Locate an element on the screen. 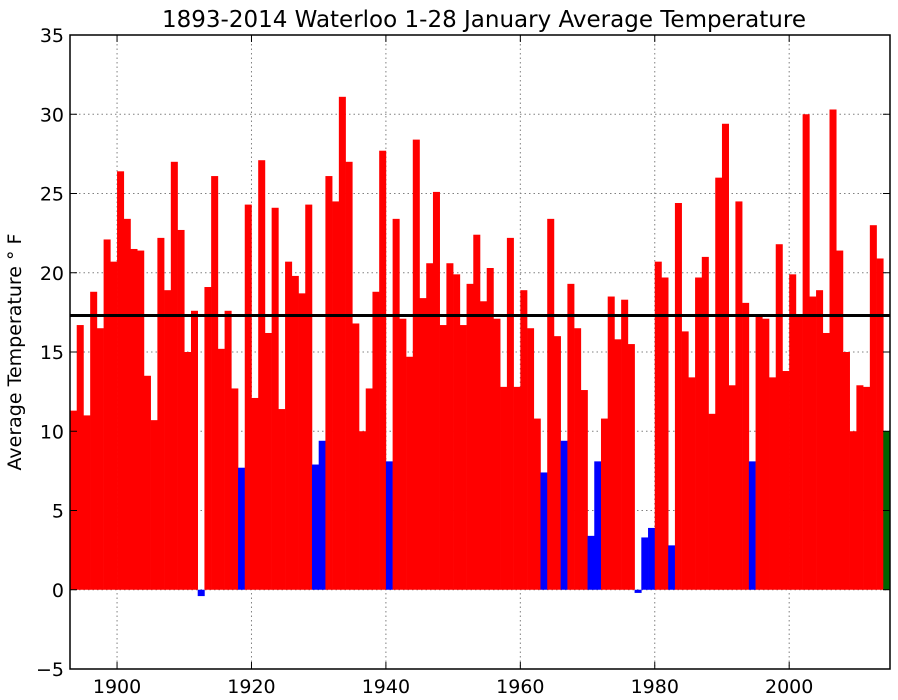  bar-1974 is located at coordinates (618, 464).